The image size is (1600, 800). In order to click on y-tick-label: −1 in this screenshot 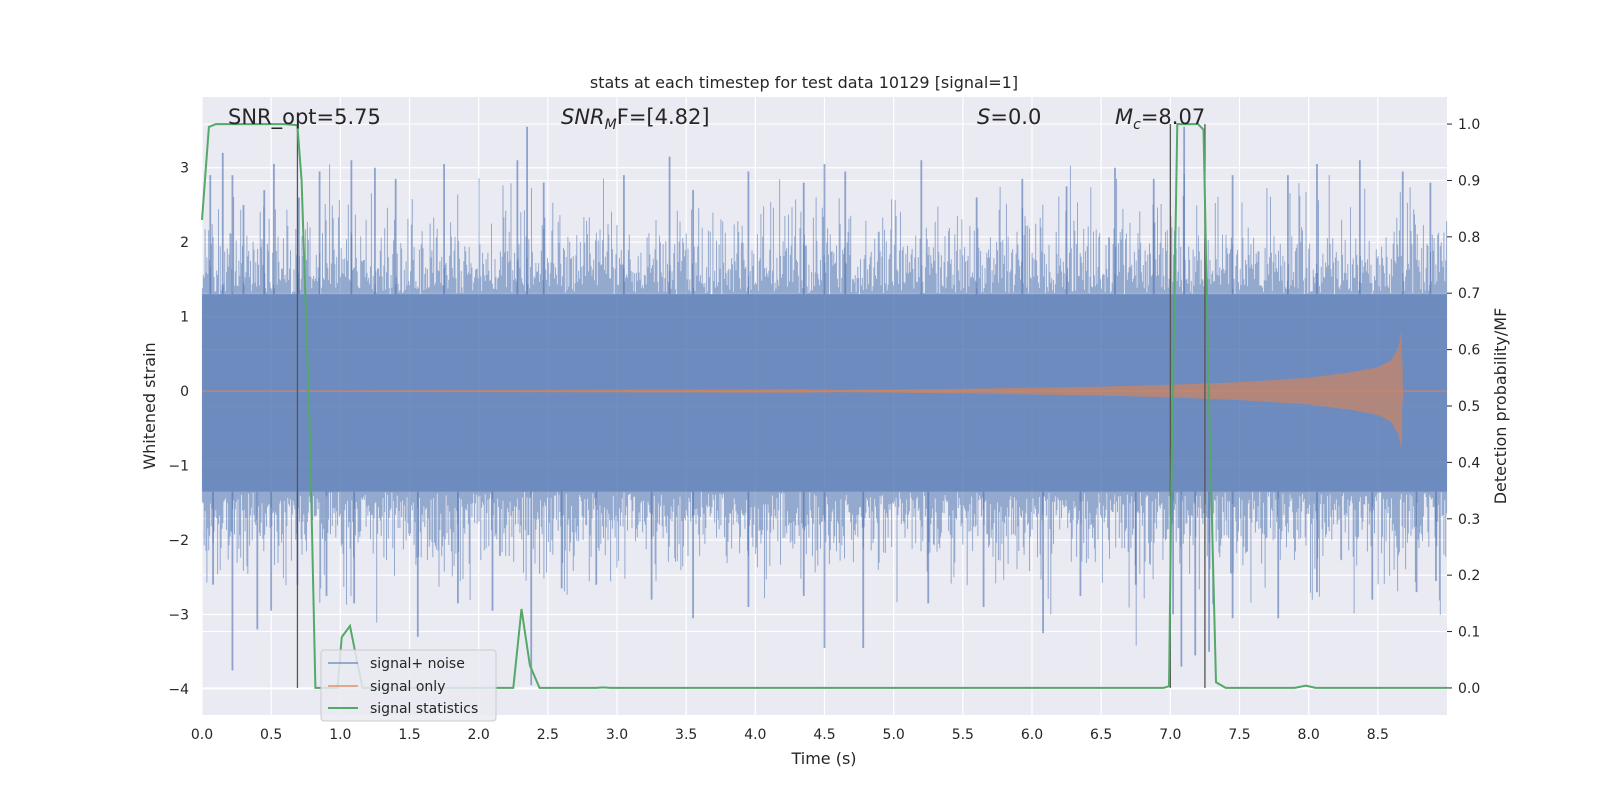, I will do `click(178, 467)`.